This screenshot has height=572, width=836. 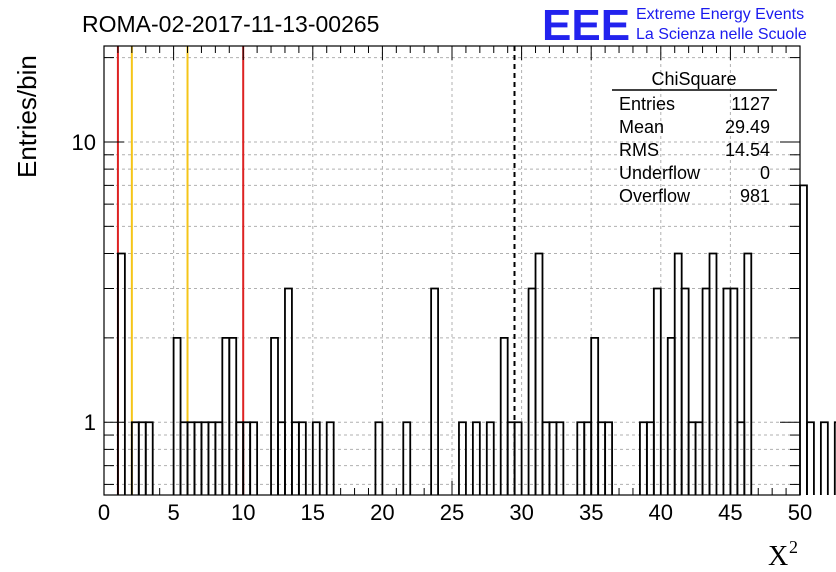 I want to click on x-tick-label: 30, so click(x=521, y=512).